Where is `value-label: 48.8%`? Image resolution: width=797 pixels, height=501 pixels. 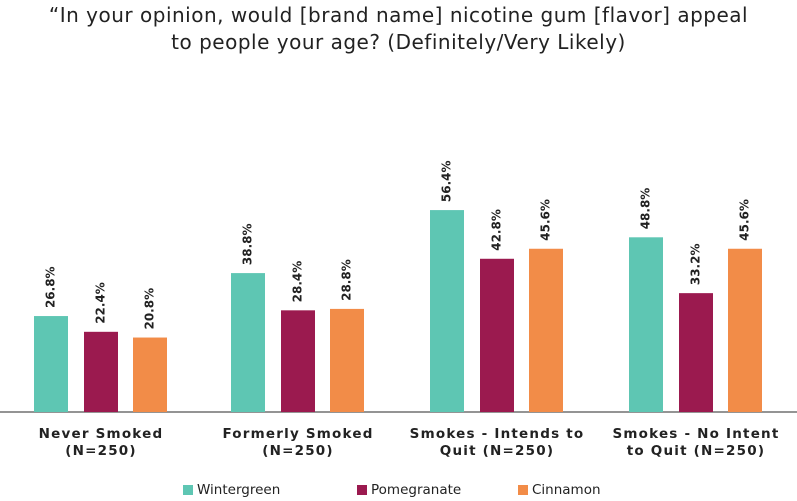
value-label: 48.8% is located at coordinates (646, 209).